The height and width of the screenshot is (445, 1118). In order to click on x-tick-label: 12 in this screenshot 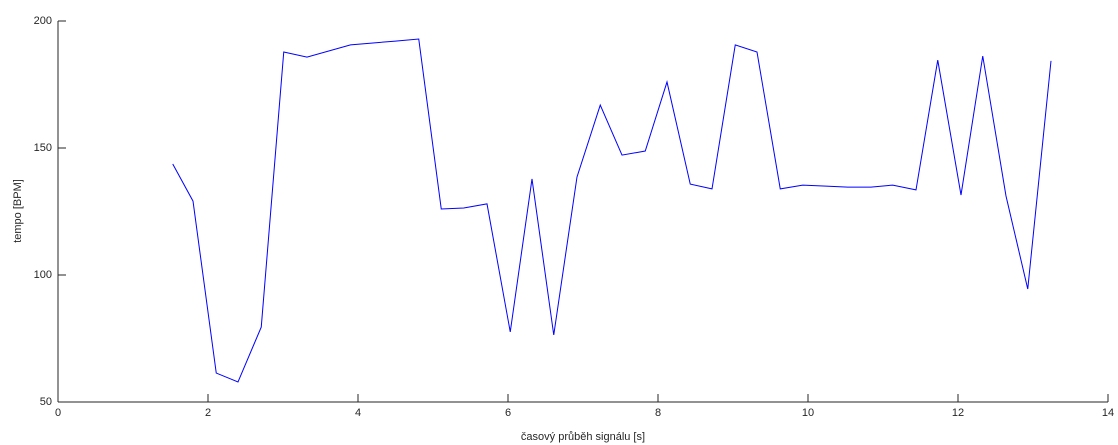, I will do `click(958, 413)`.